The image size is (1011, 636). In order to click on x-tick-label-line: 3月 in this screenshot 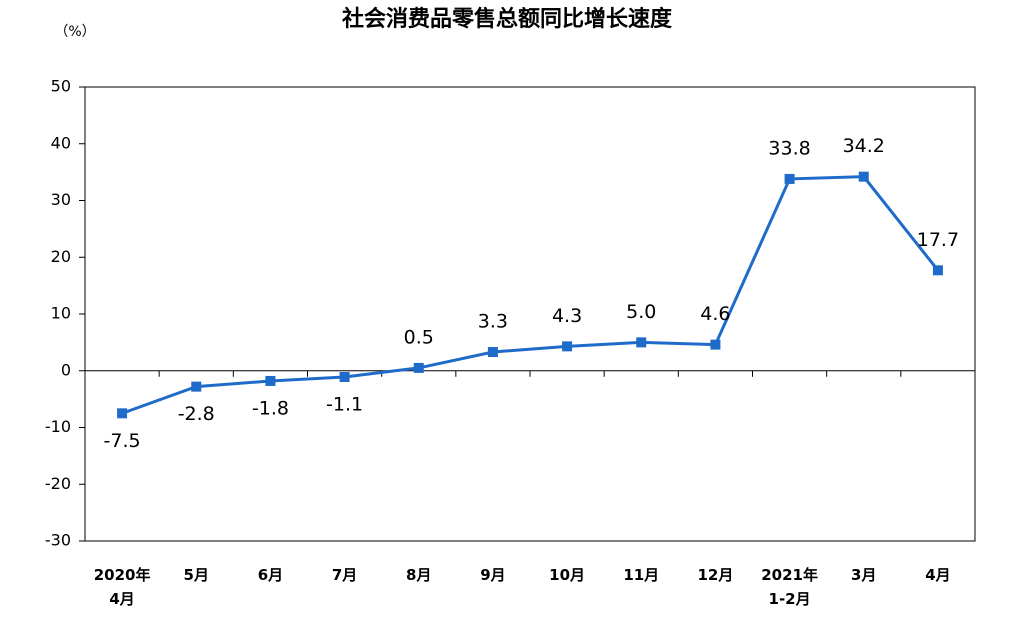, I will do `click(863, 575)`.